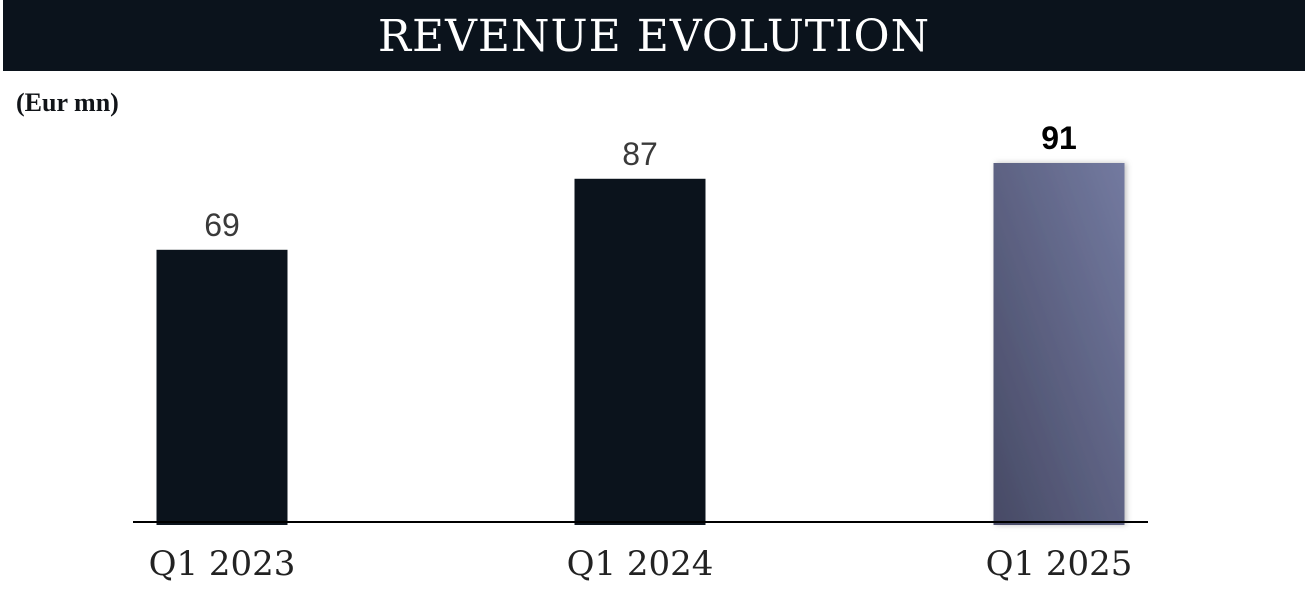  Describe the element at coordinates (222, 564) in the screenshot. I see `category-label: Q1 2023` at that location.